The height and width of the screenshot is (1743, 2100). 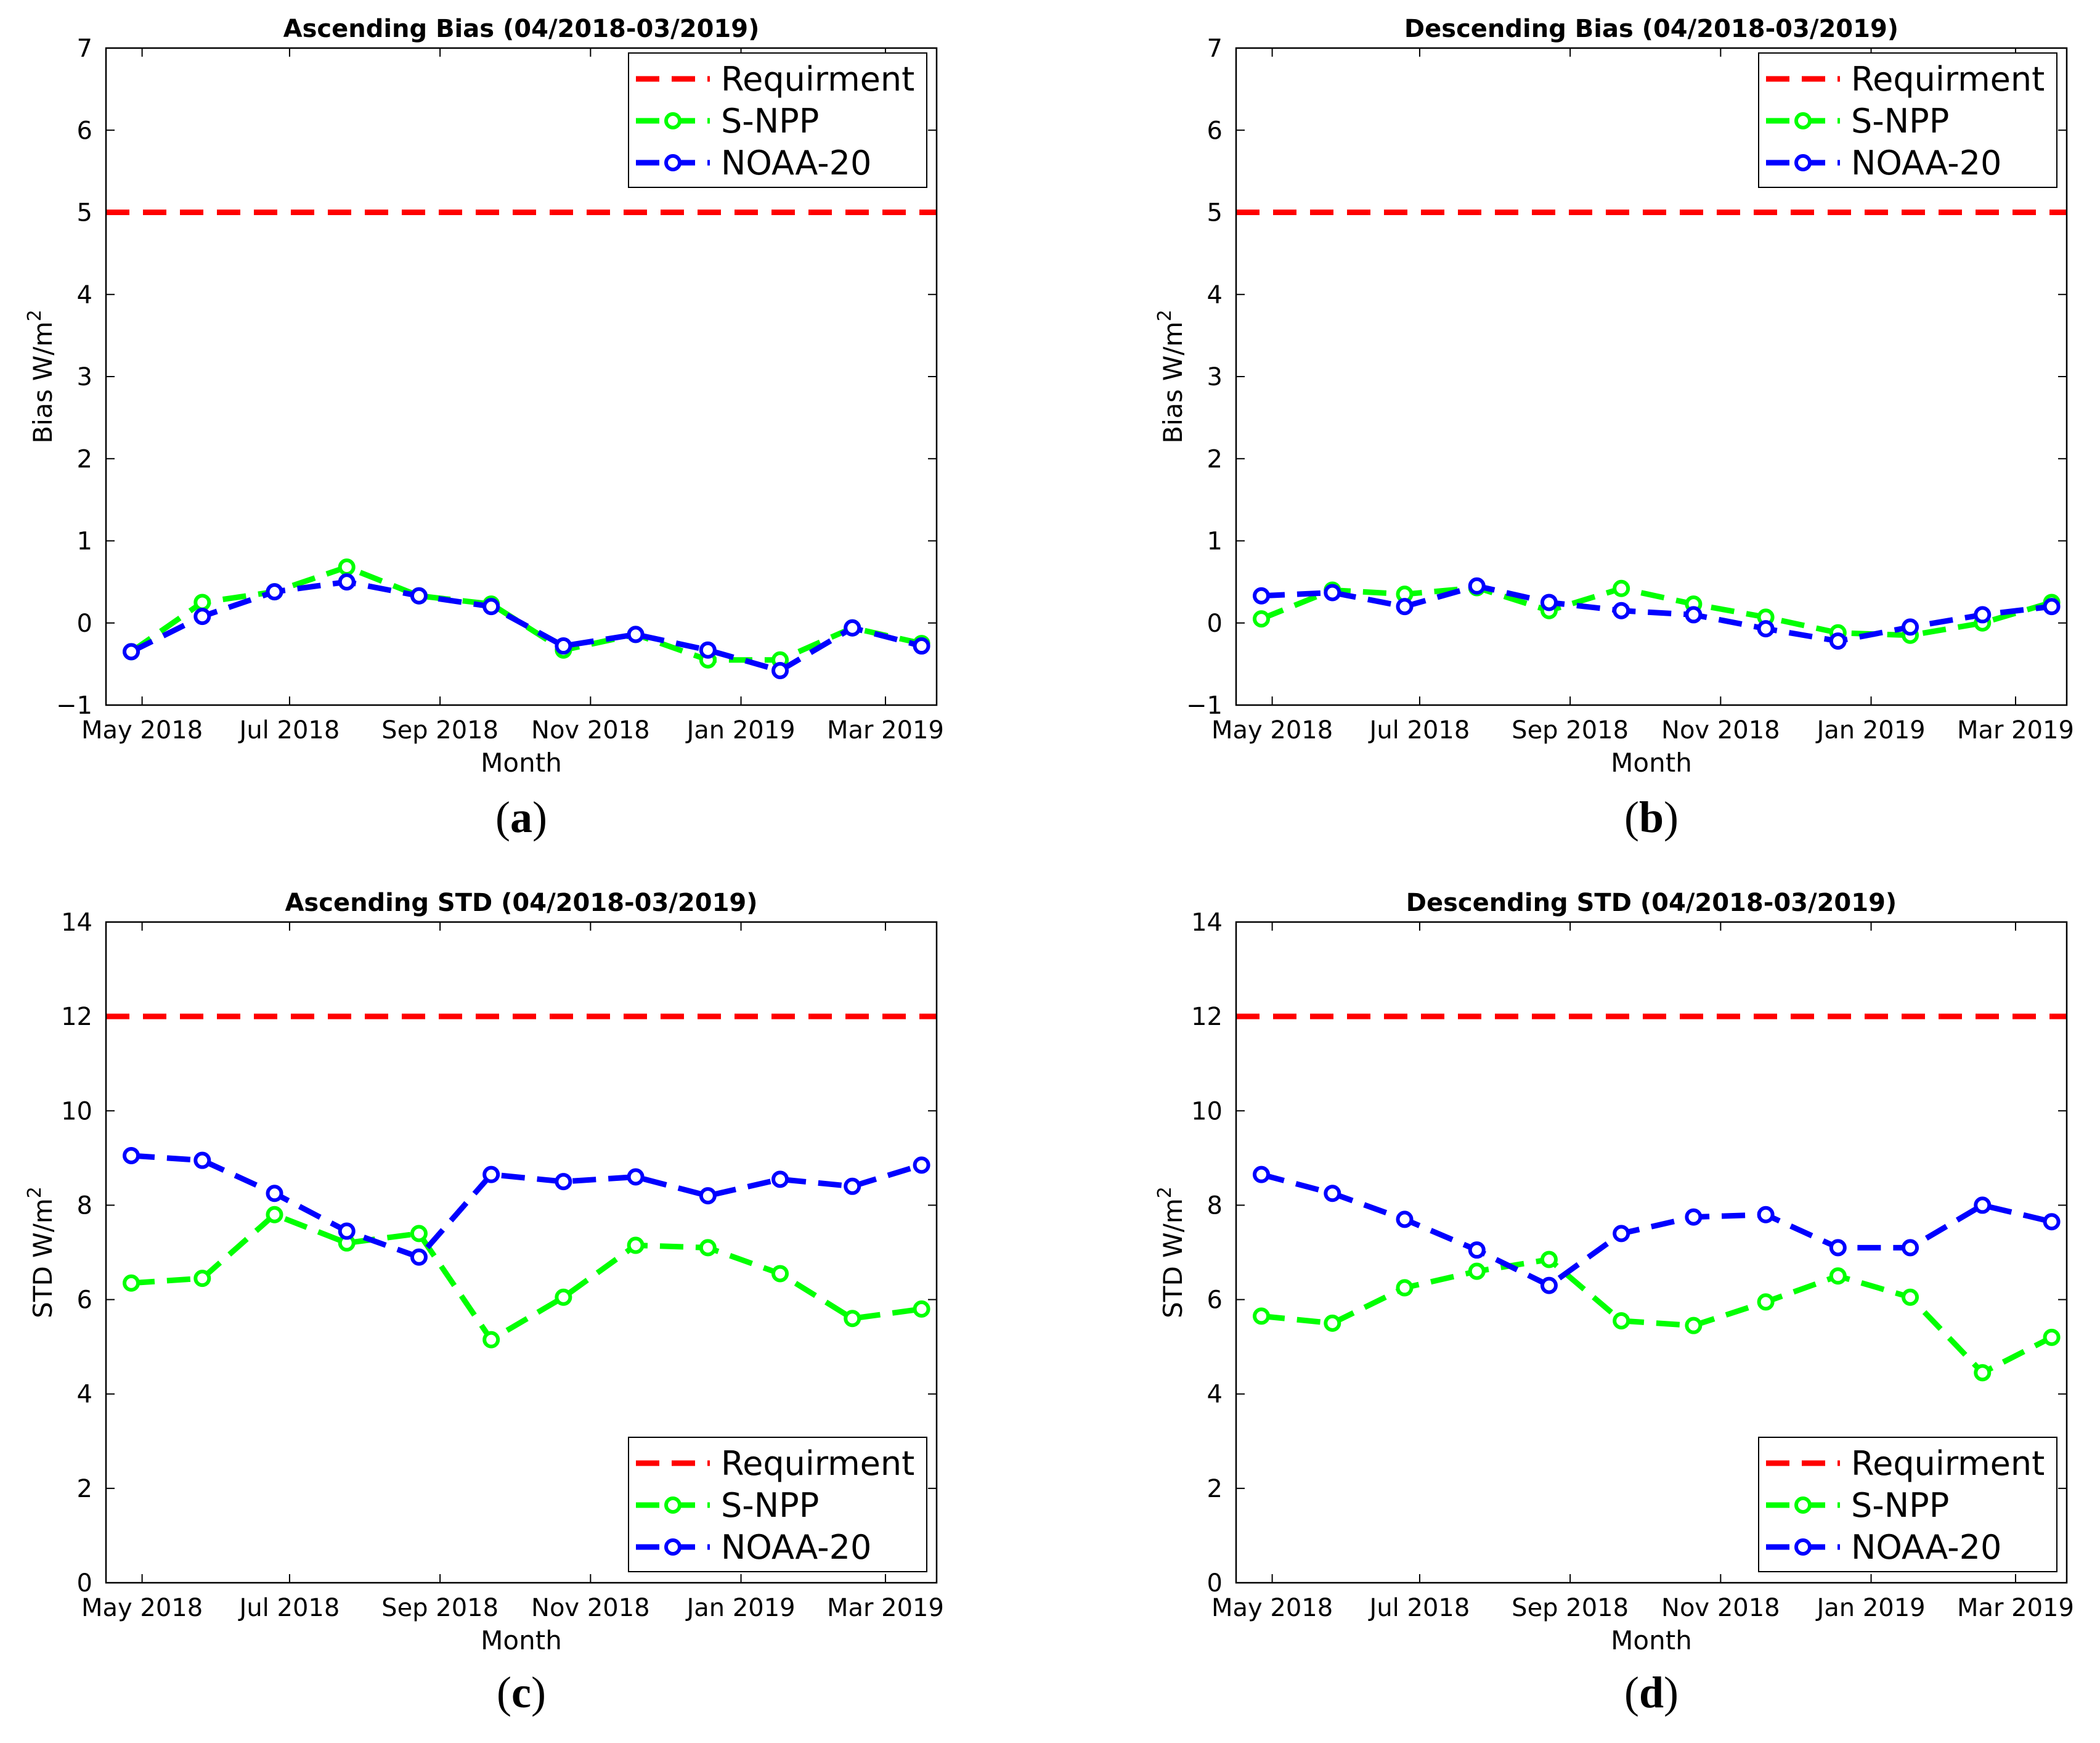 What do you see at coordinates (84, 459) in the screenshot?
I see `y-tick-label: 2` at bounding box center [84, 459].